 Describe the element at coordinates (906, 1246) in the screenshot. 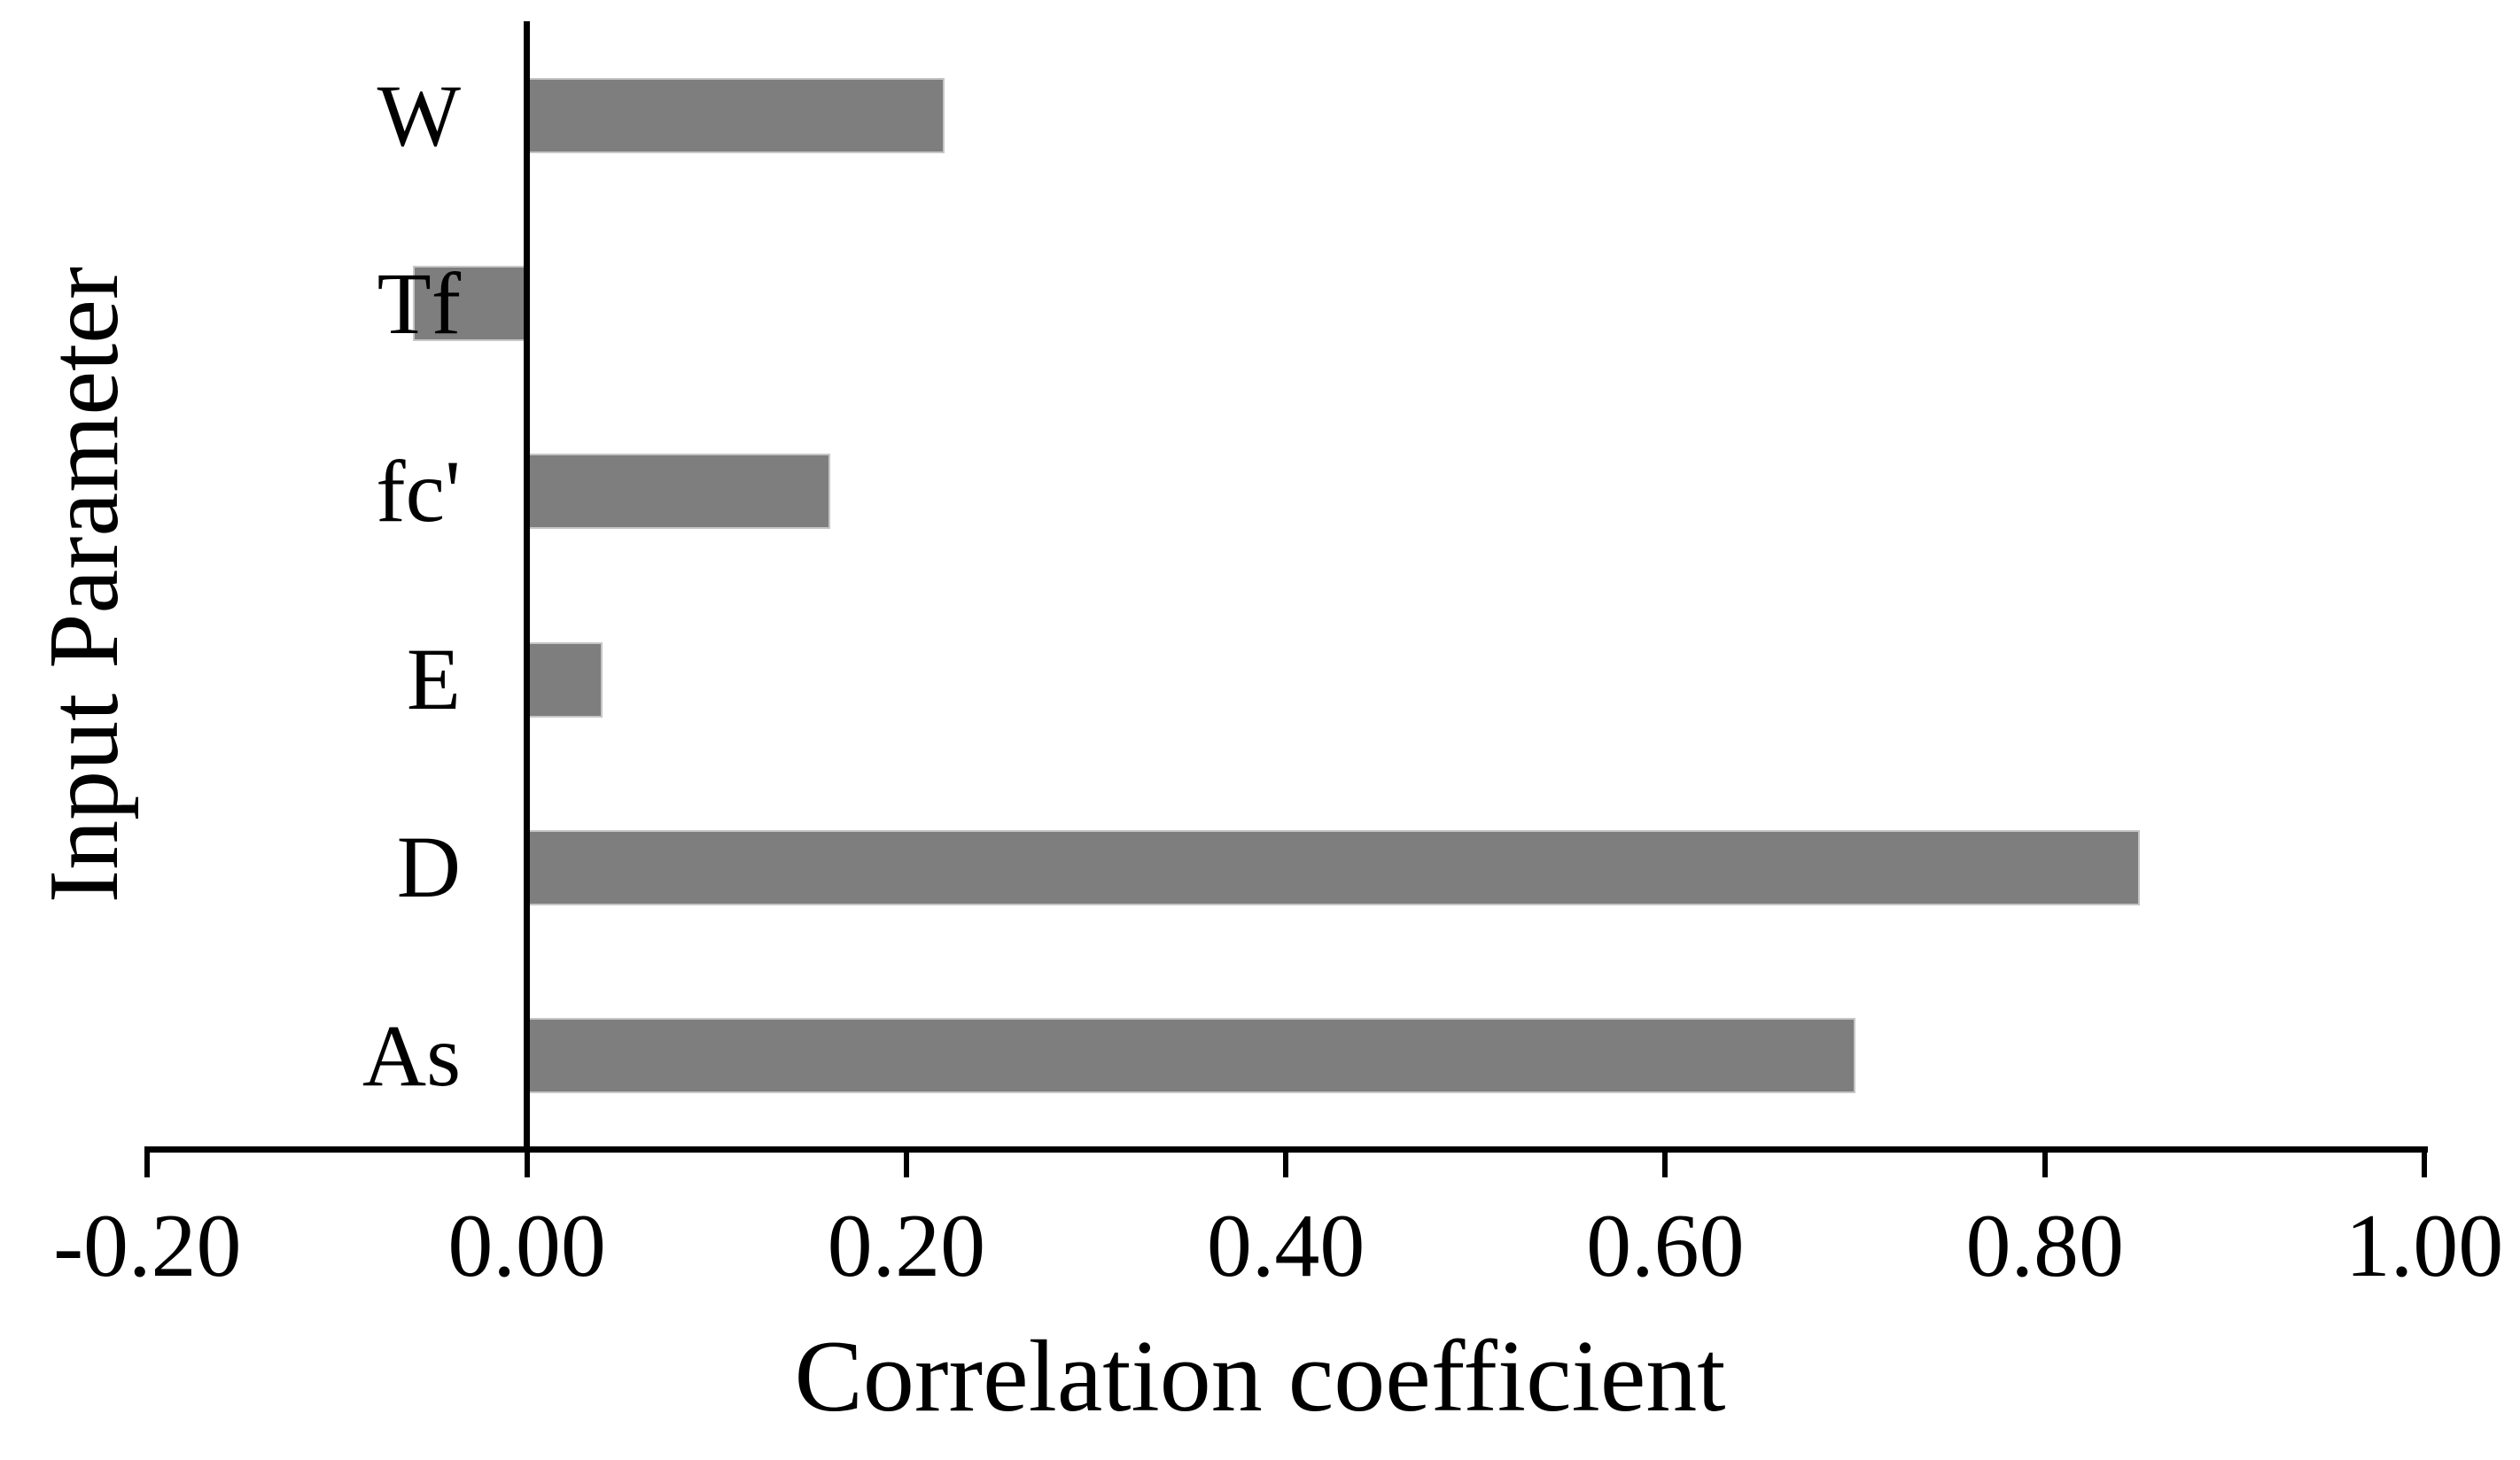

I see `x-axis-tick-label-0.20: 0.20` at that location.